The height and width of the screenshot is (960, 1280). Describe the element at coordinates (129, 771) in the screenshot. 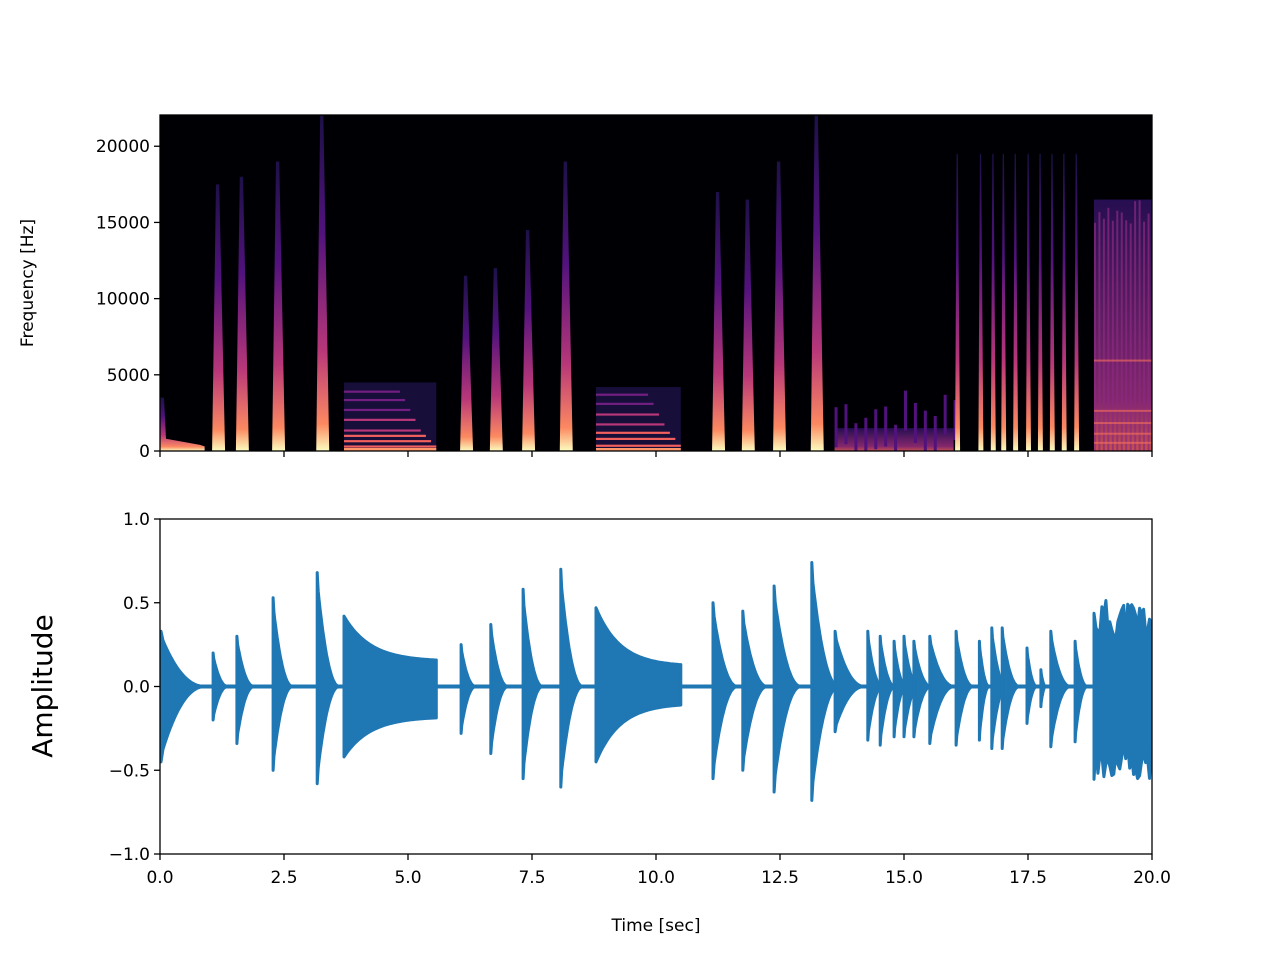

I see `waveform-ytick-label: −0.5` at that location.